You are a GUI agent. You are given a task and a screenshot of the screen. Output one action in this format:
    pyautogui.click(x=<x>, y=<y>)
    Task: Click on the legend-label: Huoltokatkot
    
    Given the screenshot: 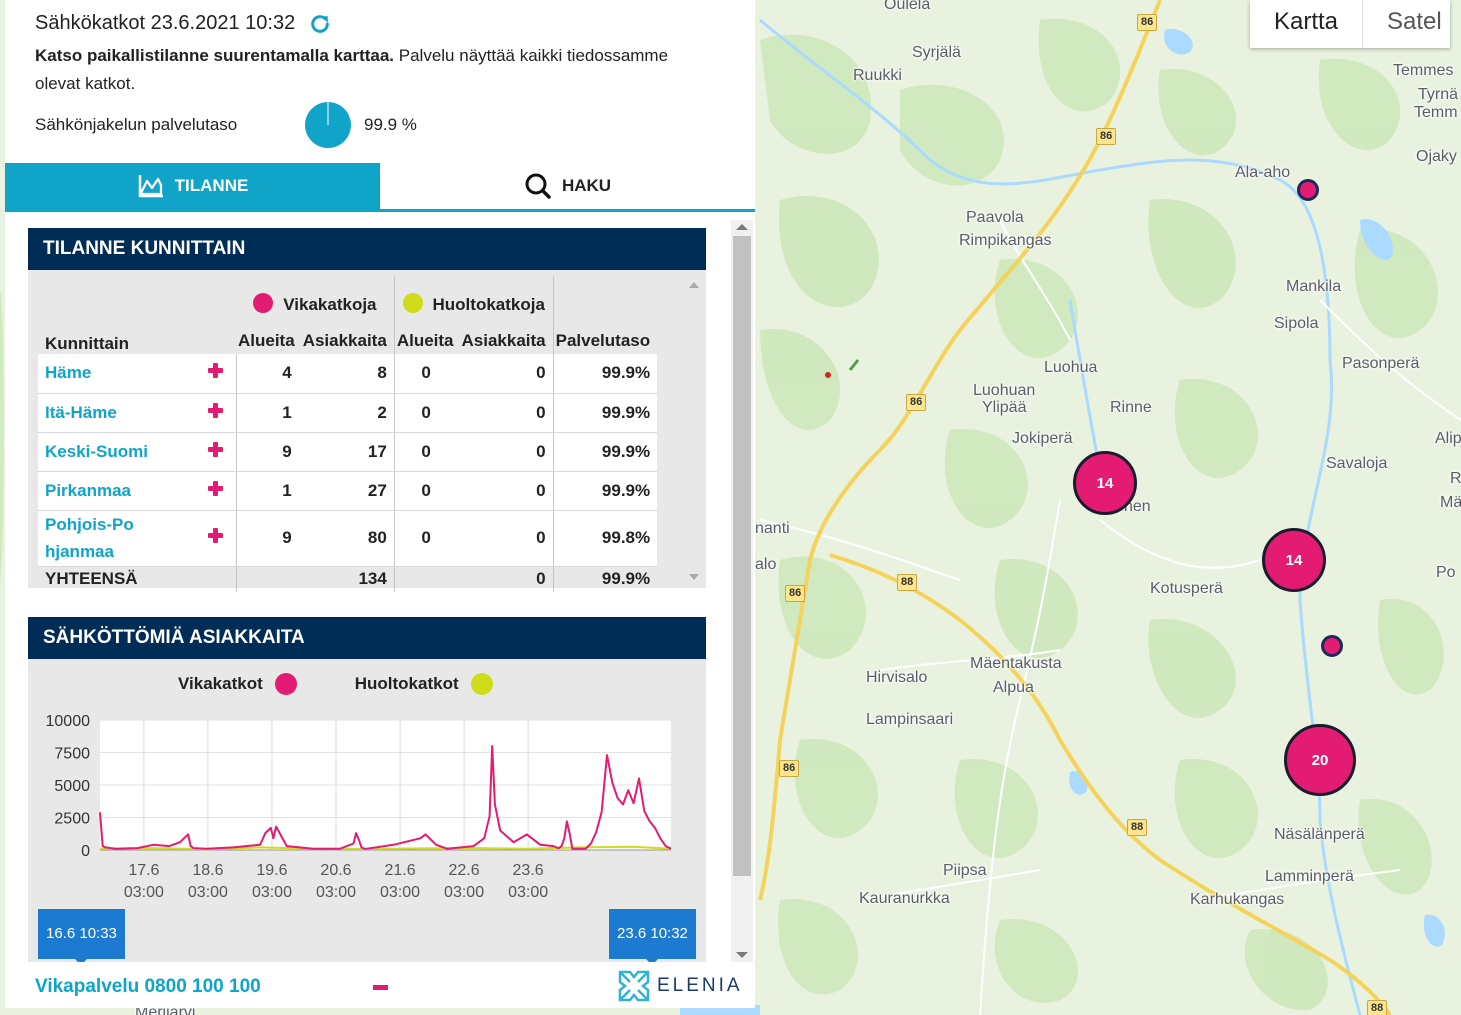 What is the action you would take?
    pyautogui.click(x=406, y=683)
    